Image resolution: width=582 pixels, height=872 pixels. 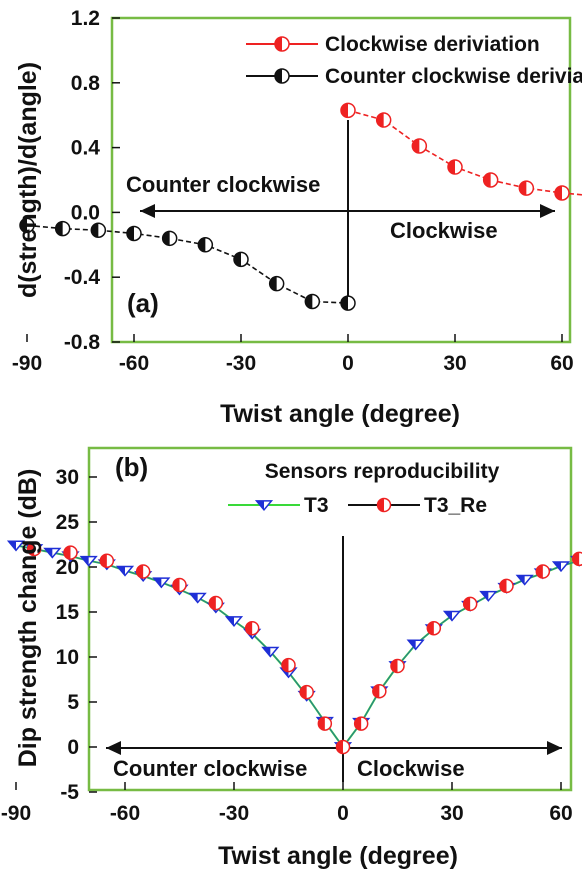 What do you see at coordinates (560, 813) in the screenshot?
I see `panel-b-x-tick-label: 60` at bounding box center [560, 813].